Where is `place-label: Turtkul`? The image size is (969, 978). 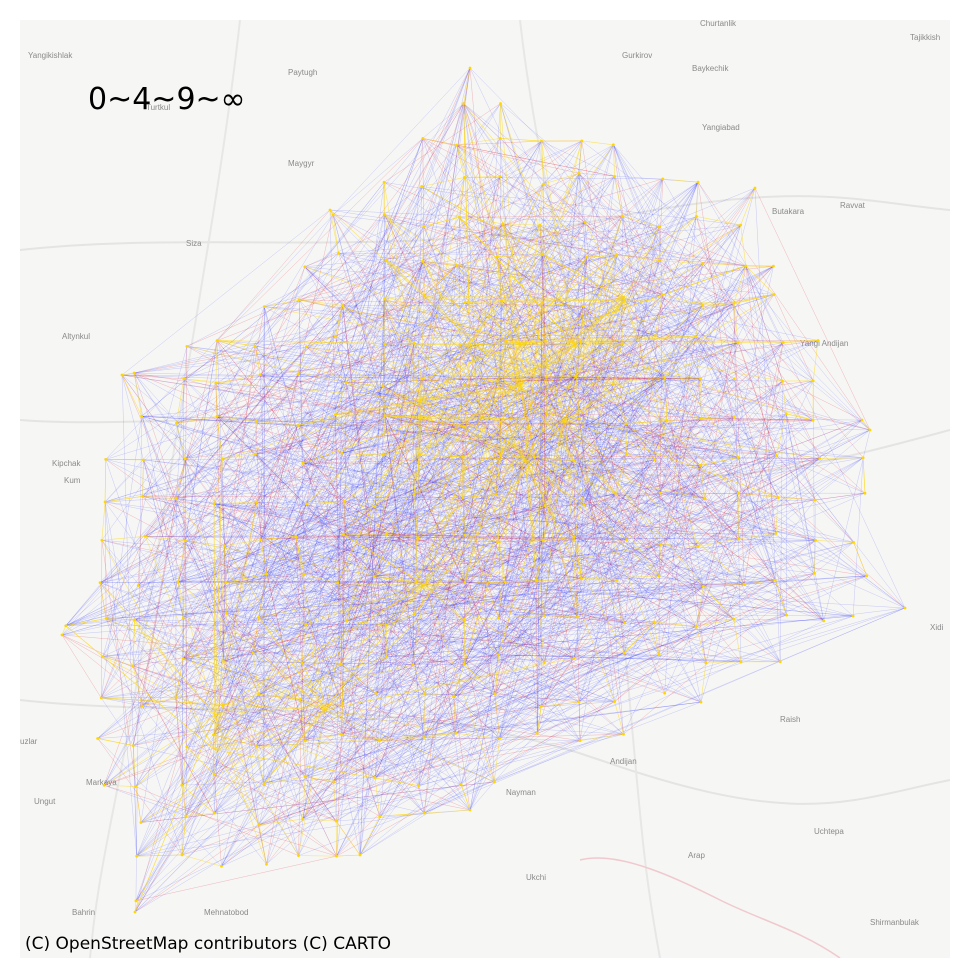
place-label: Turtkul is located at coordinates (158, 107).